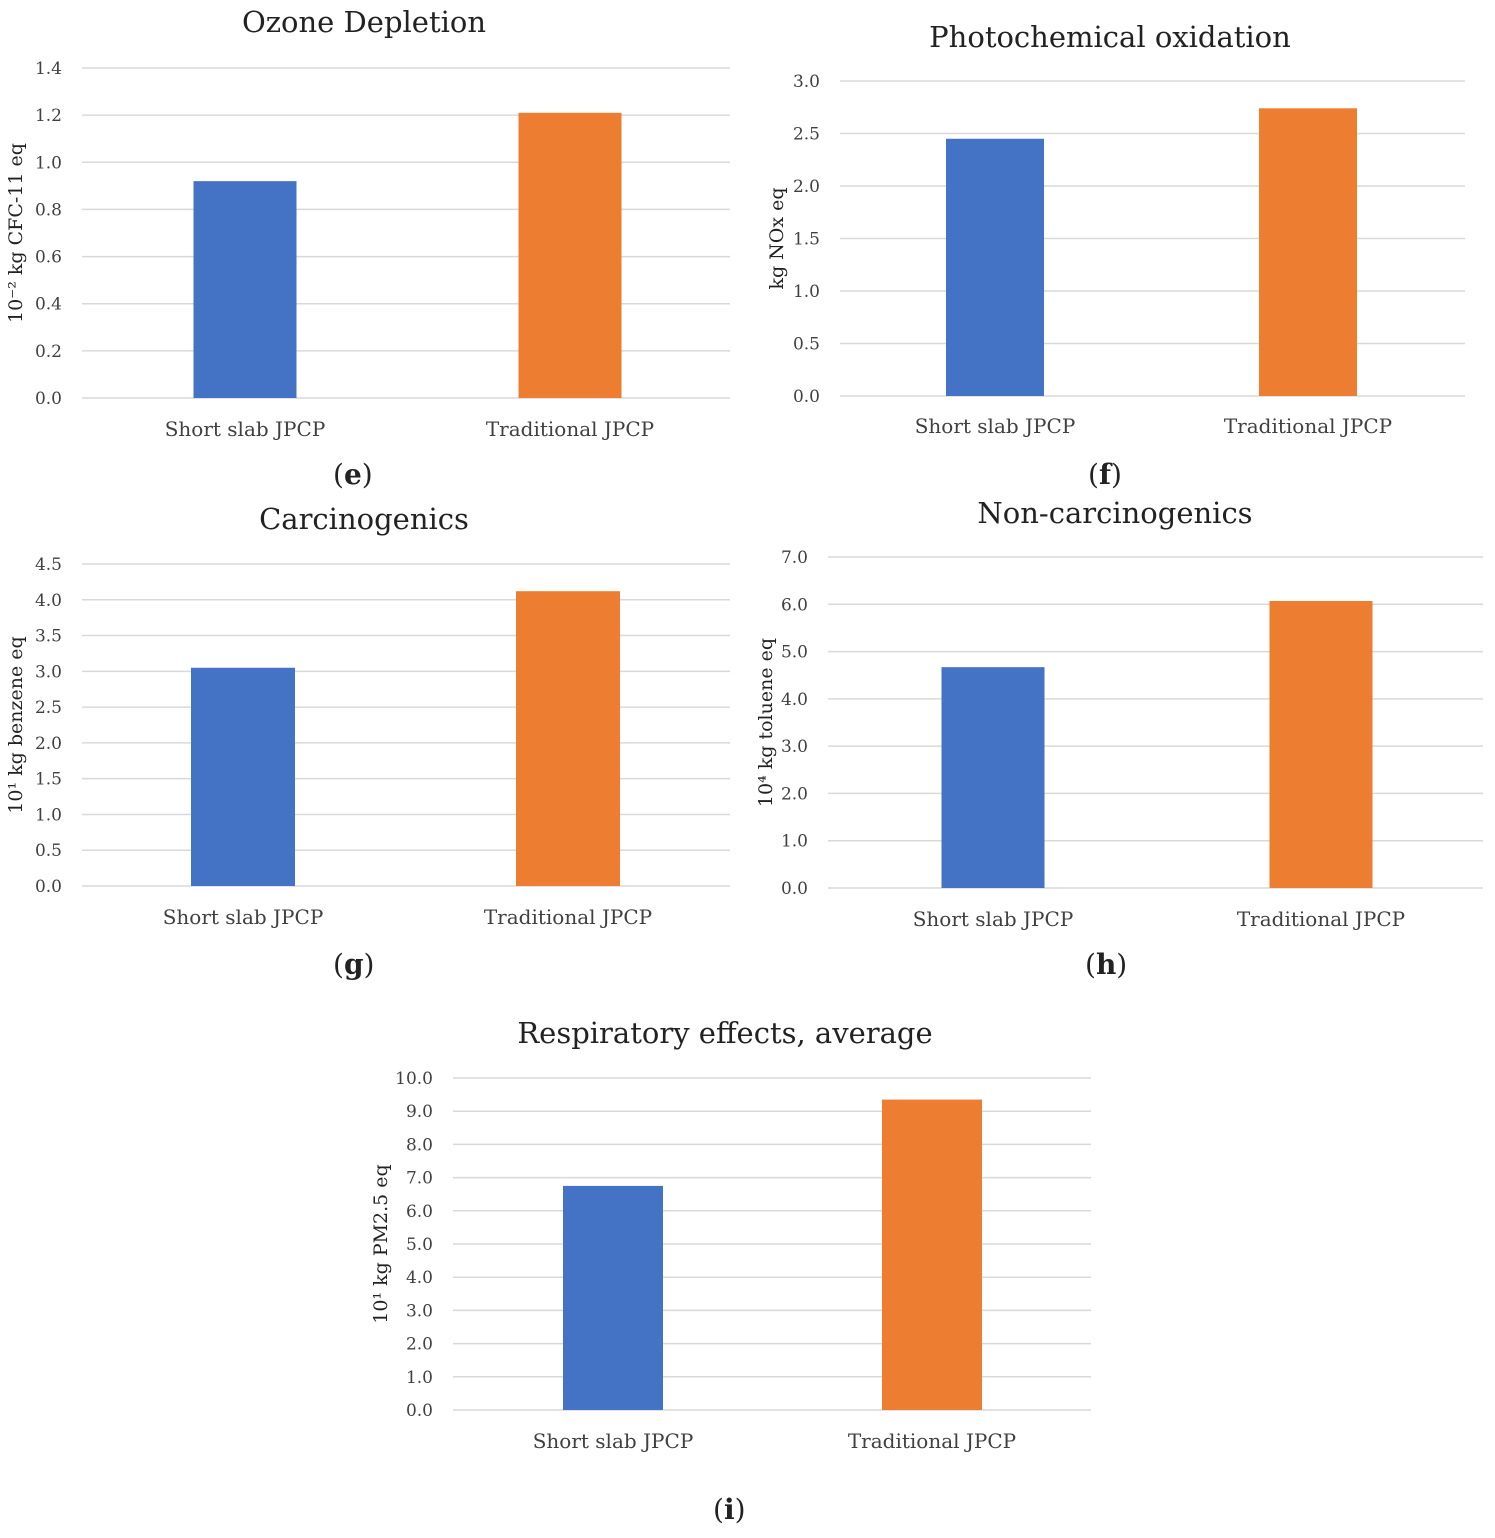  What do you see at coordinates (16, 233) in the screenshot?
I see `y-axis-label: 10⁻² kg CFC-11 eq` at bounding box center [16, 233].